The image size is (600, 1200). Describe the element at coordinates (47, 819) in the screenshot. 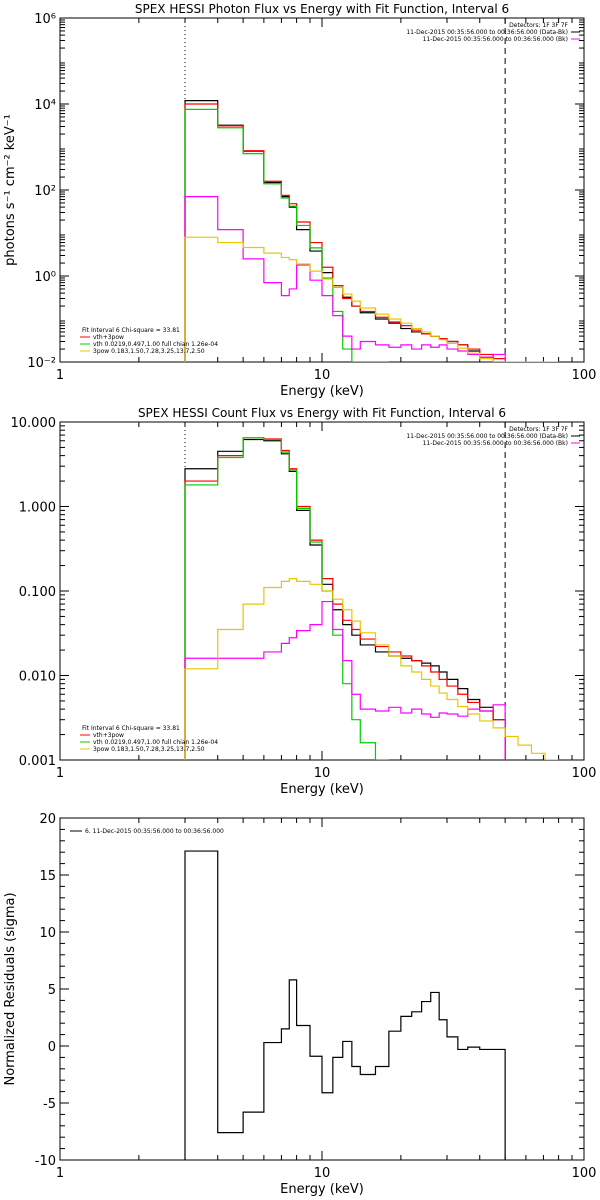

I see `y-tick-label: 20` at that location.